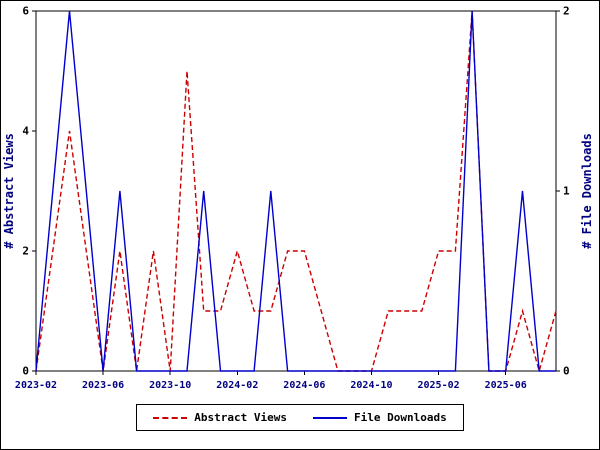 The height and width of the screenshot is (450, 600). What do you see at coordinates (566, 371) in the screenshot?
I see `right-axis-tick-label: 0` at bounding box center [566, 371].